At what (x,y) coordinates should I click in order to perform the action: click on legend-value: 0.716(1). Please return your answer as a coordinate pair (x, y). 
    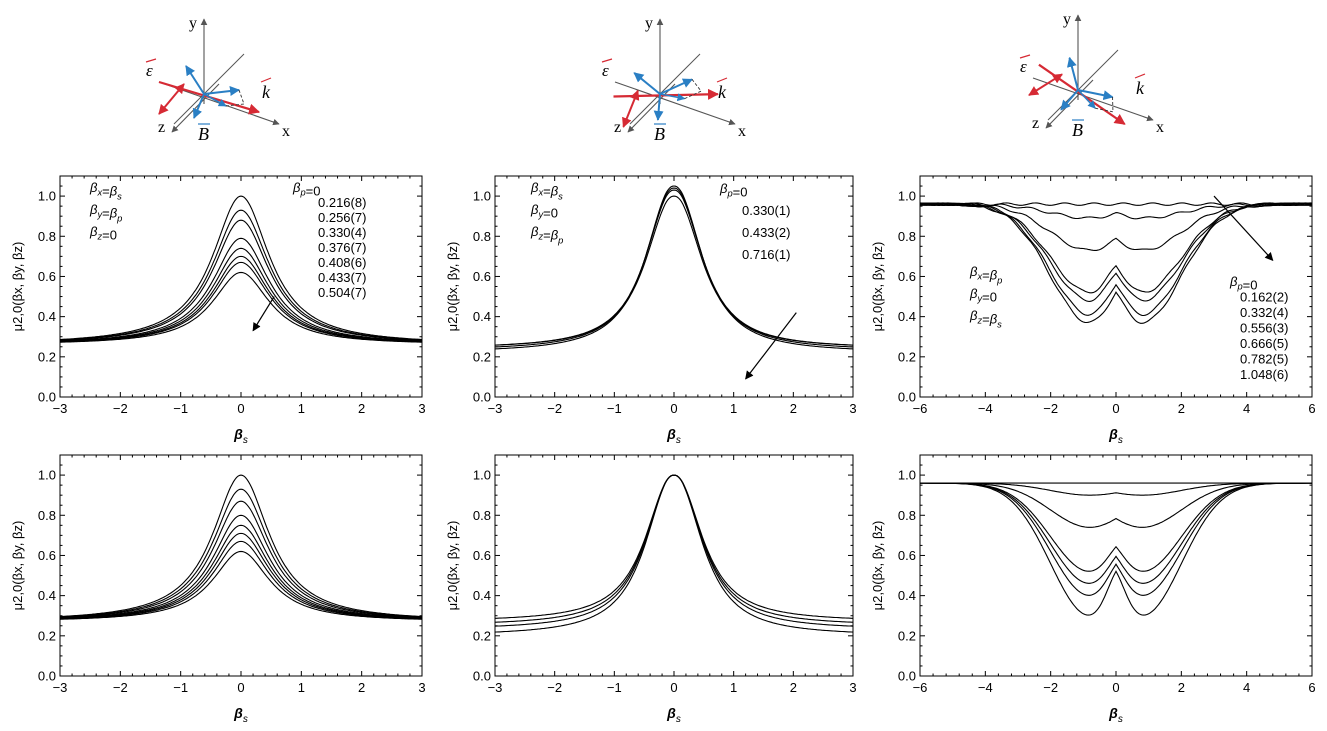
    Looking at the image, I should click on (766, 254).